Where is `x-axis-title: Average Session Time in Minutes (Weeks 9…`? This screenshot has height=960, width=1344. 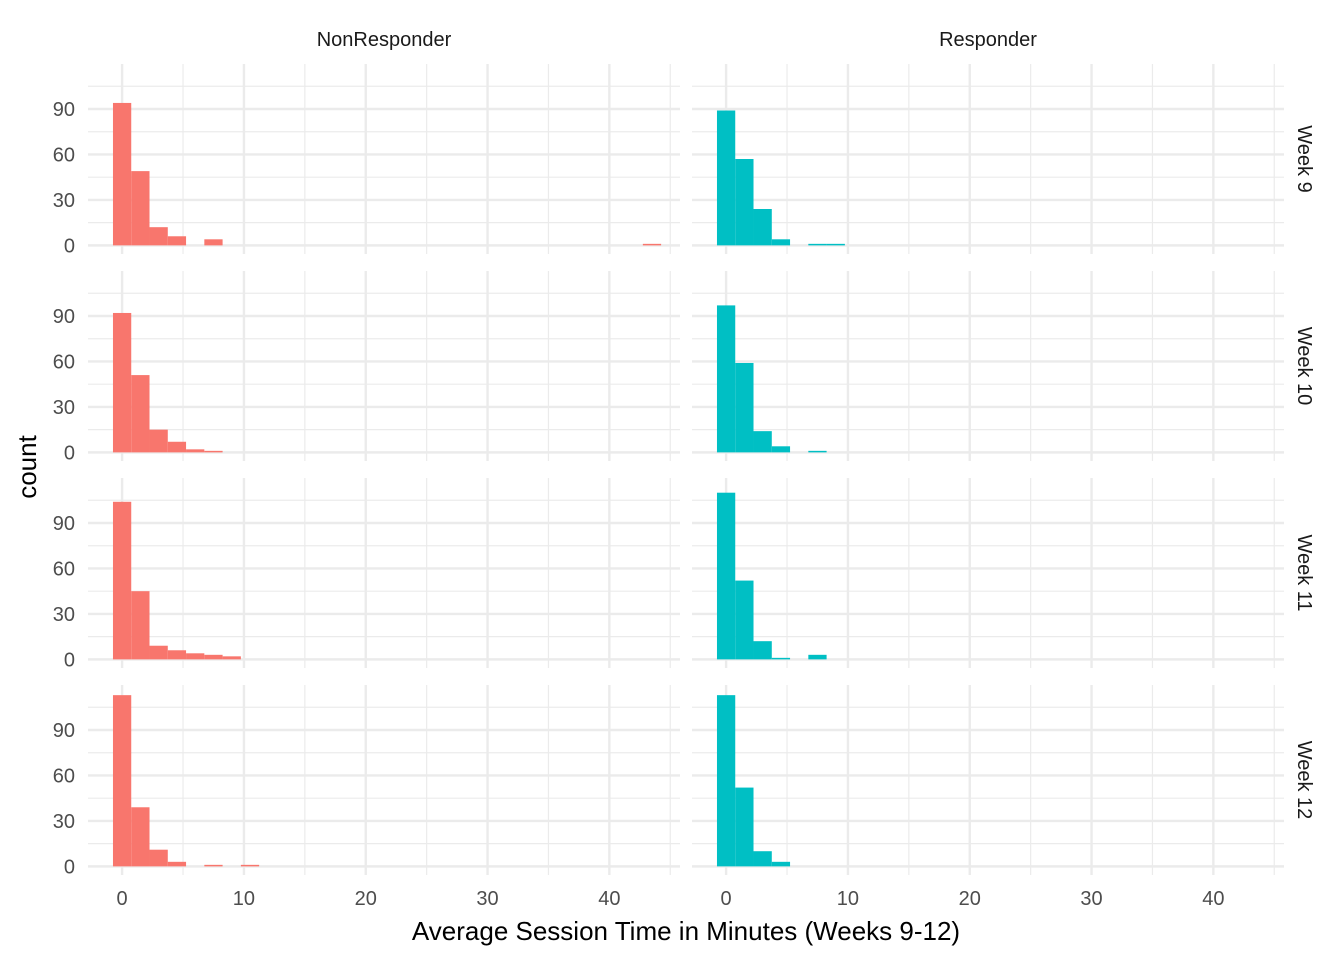 x-axis-title: Average Session Time in Minutes (Weeks 9… is located at coordinates (686, 931).